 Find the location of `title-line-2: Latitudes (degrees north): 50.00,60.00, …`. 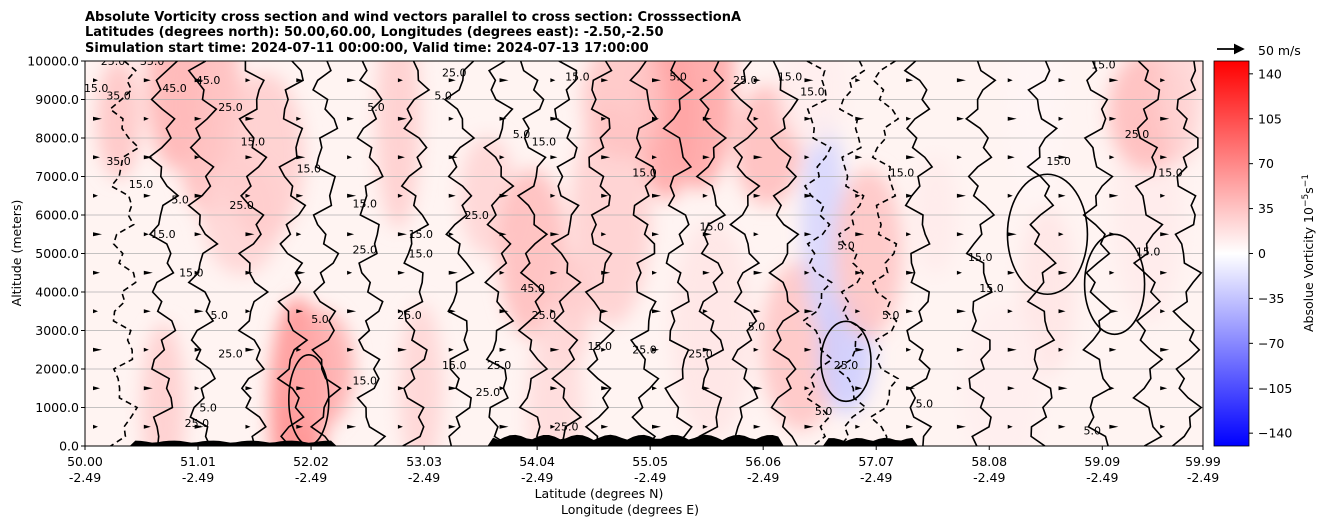

title-line-2: Latitudes (degrees north): 50.00,60.00, … is located at coordinates (374, 32).